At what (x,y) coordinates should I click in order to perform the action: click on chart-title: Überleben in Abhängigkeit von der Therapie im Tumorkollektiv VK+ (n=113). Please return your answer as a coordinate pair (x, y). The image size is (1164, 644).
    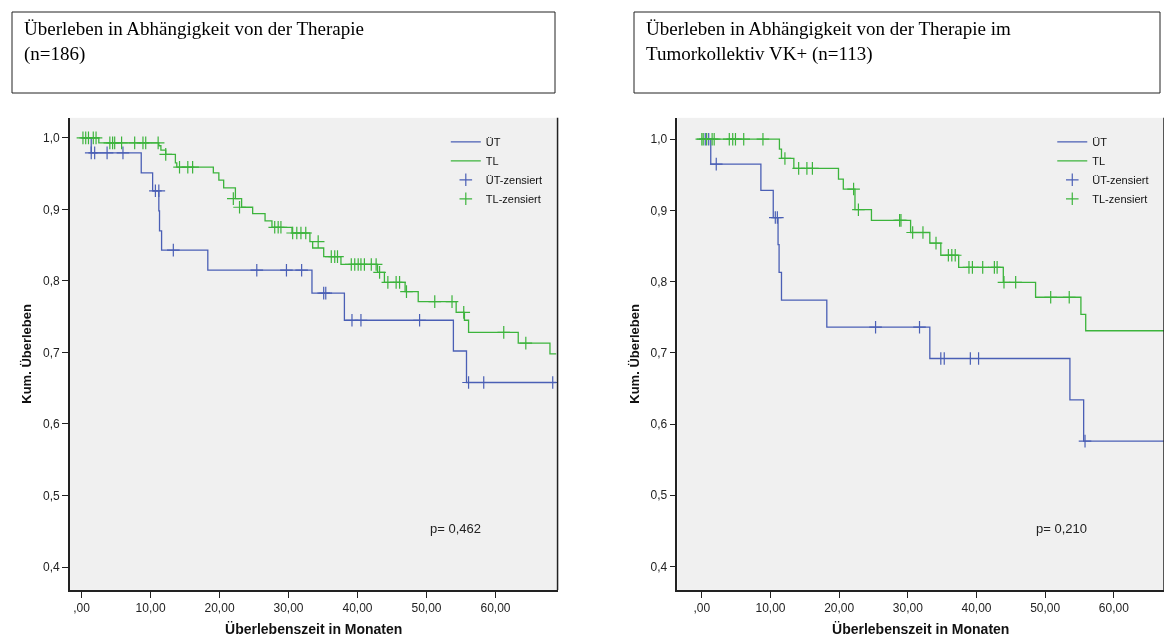
    Looking at the image, I should click on (828, 41).